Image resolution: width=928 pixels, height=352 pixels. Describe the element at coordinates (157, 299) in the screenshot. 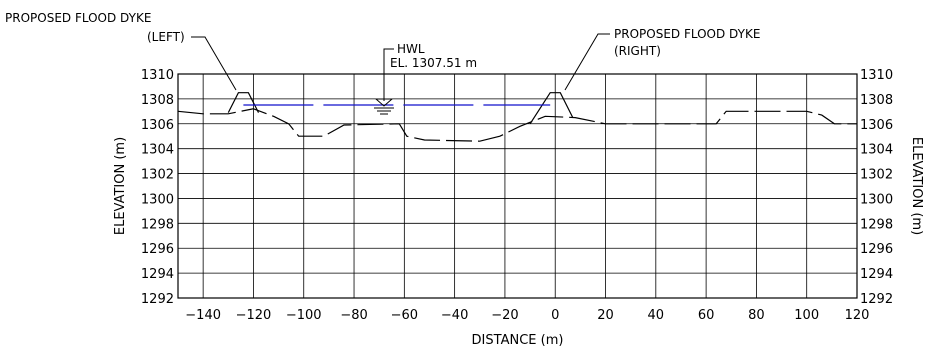

I see `y-tick-label-left: 1292` at that location.